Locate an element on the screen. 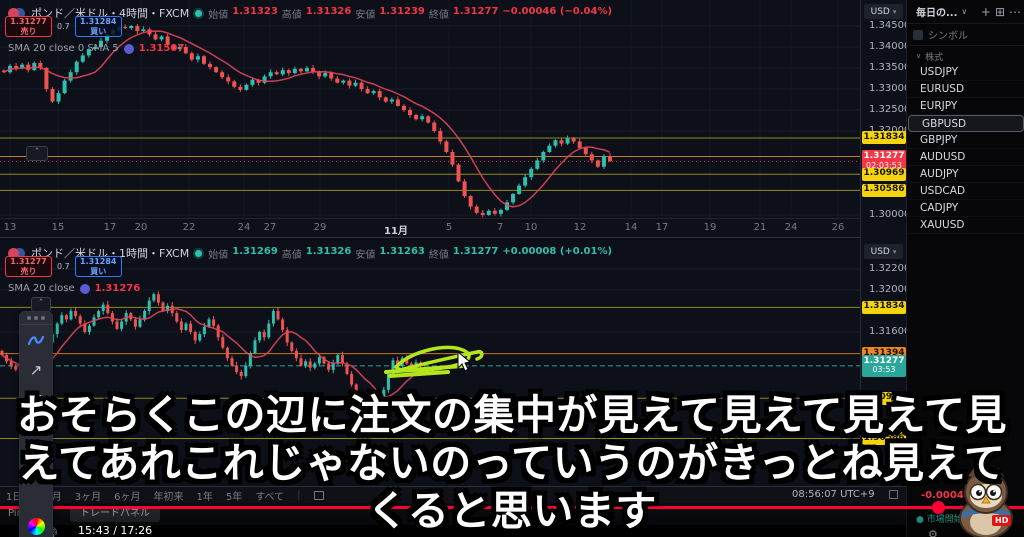  watchlist-symbol-gbpjpy: GBPJPY is located at coordinates (965, 140).